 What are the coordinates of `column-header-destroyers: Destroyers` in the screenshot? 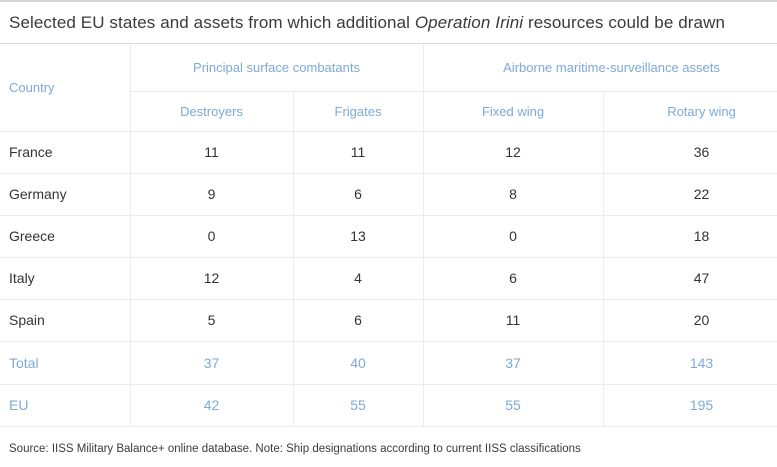 It's located at (211, 111).